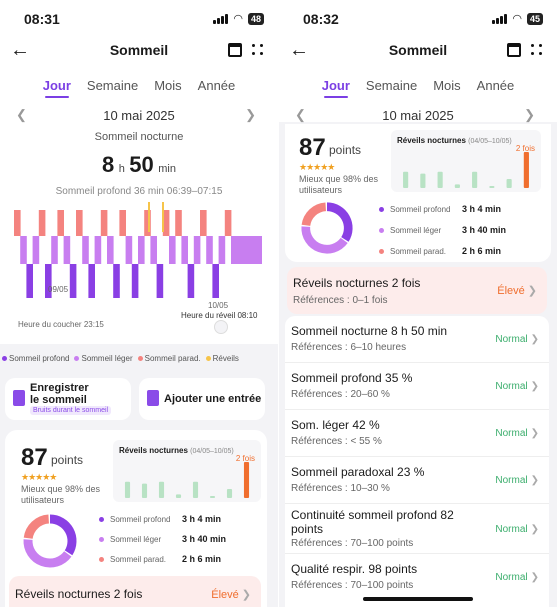 This screenshot has height=607, width=557. Describe the element at coordinates (160, 559) in the screenshot. I see `stat-rem: Sommeil parad. 2 h 6 min` at that location.